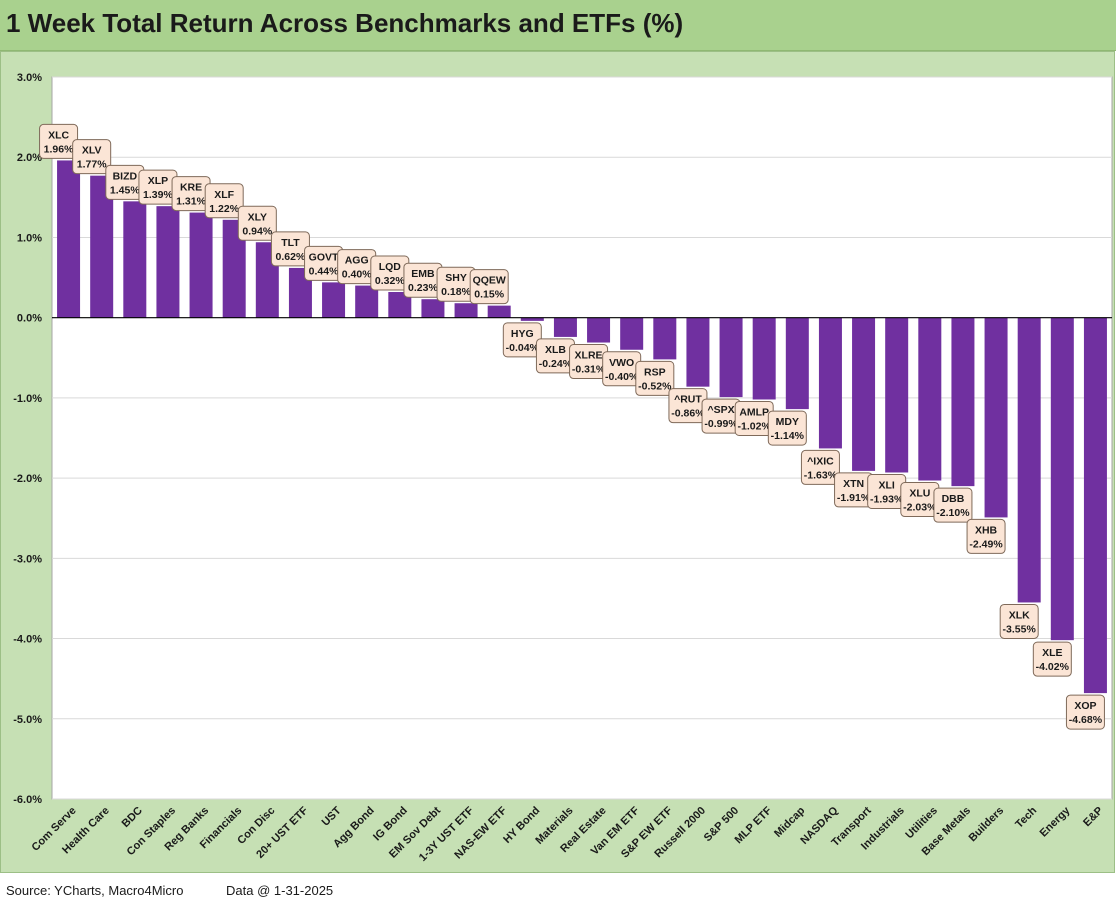 This screenshot has width=1116, height=911. I want to click on data-label-value: -1.91%, so click(854, 498).